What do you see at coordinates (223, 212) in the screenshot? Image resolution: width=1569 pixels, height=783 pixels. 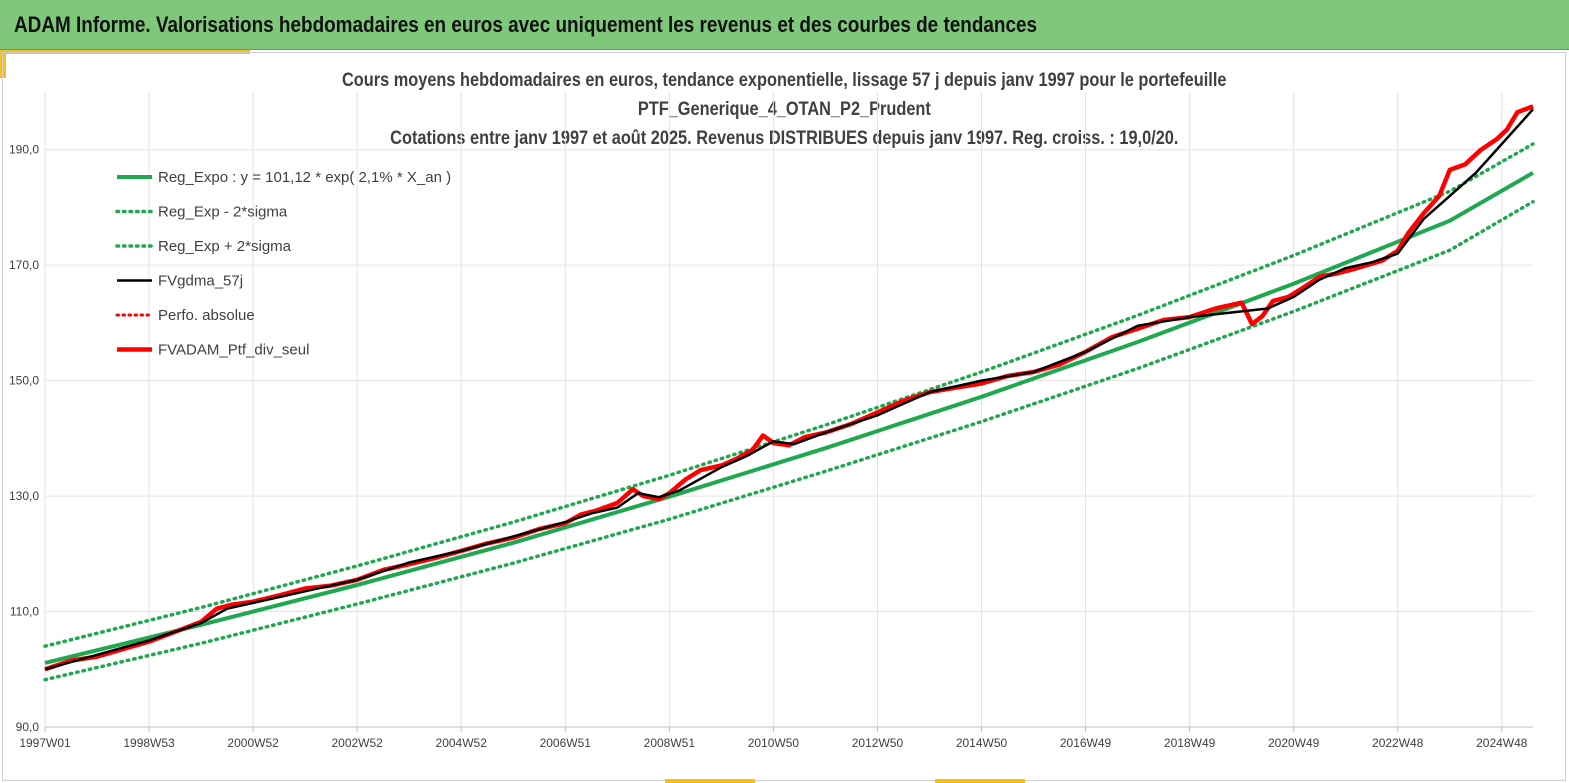 I see `legend-label-1: Reg_Exp - 2*sigma` at bounding box center [223, 212].